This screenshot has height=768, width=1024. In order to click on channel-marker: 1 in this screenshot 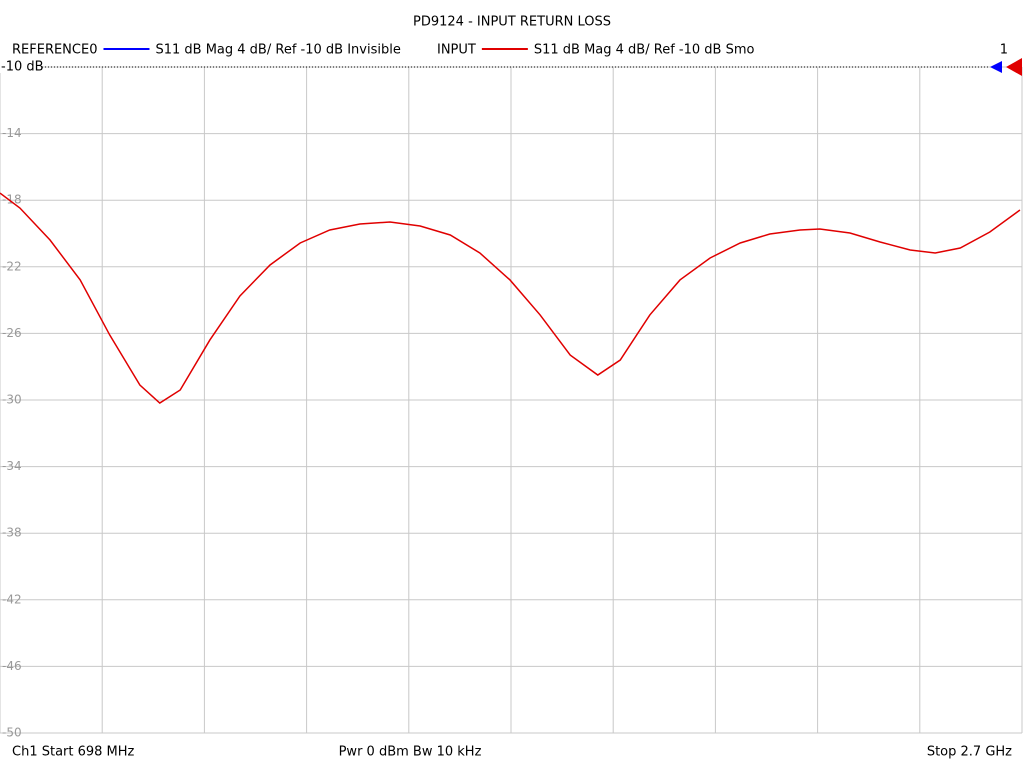, I will do `click(1004, 50)`.